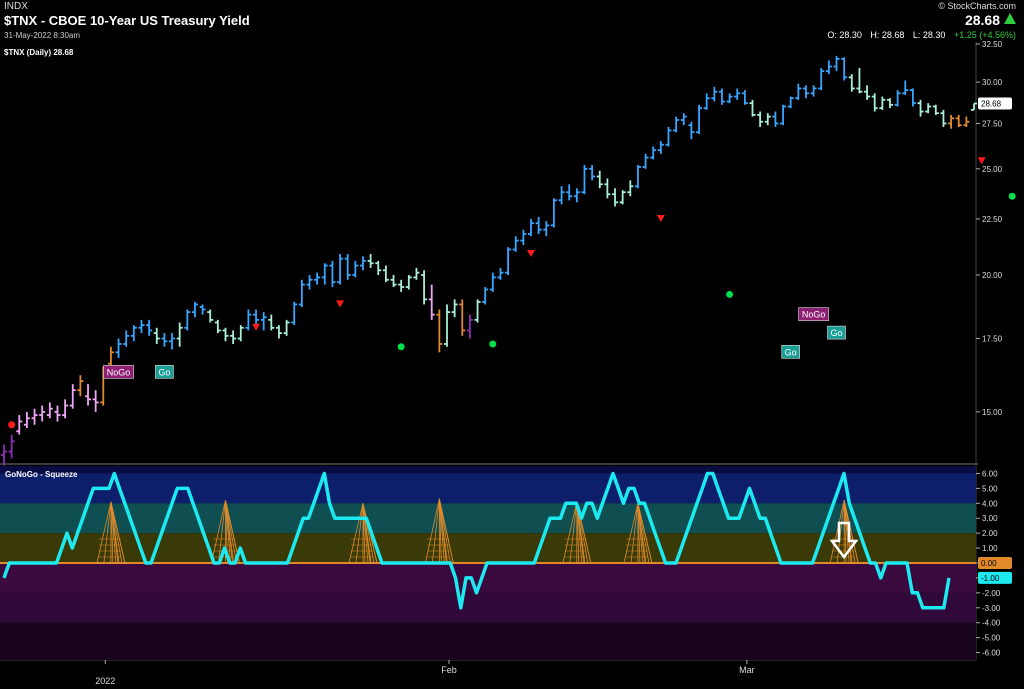 This screenshot has height=689, width=1024. What do you see at coordinates (992, 219) in the screenshot?
I see `price-tick-label: 22.50` at bounding box center [992, 219].